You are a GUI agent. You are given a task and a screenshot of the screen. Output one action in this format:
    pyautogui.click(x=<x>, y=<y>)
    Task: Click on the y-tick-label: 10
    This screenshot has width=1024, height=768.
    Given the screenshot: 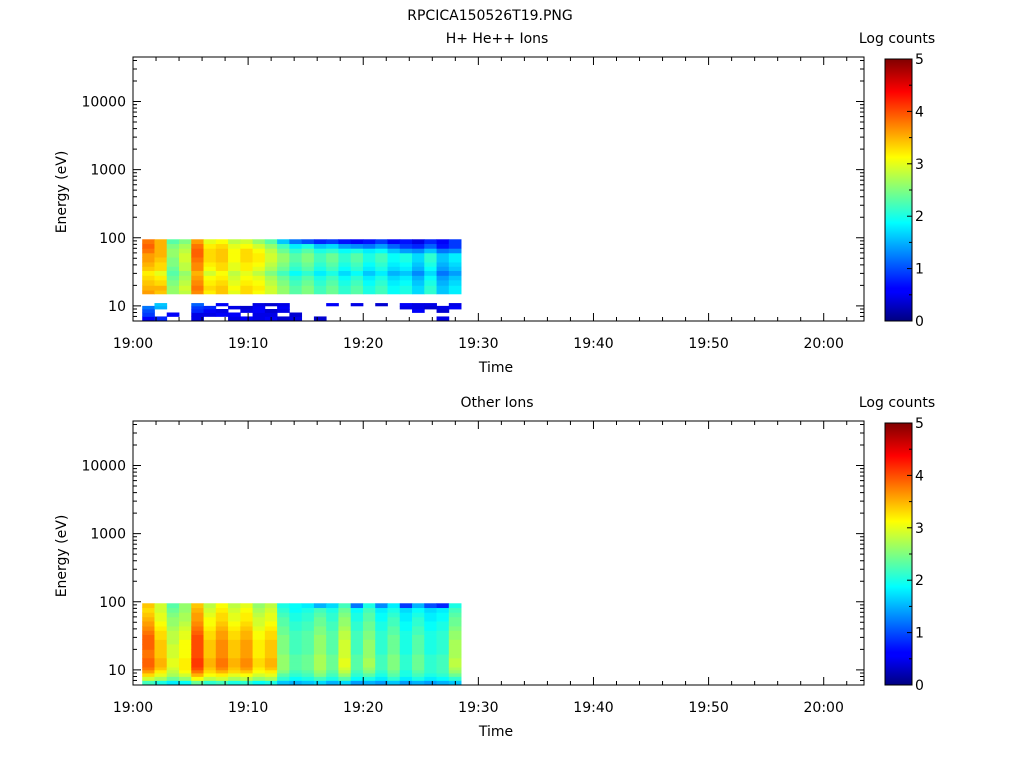 What is the action you would take?
    pyautogui.click(x=117, y=307)
    